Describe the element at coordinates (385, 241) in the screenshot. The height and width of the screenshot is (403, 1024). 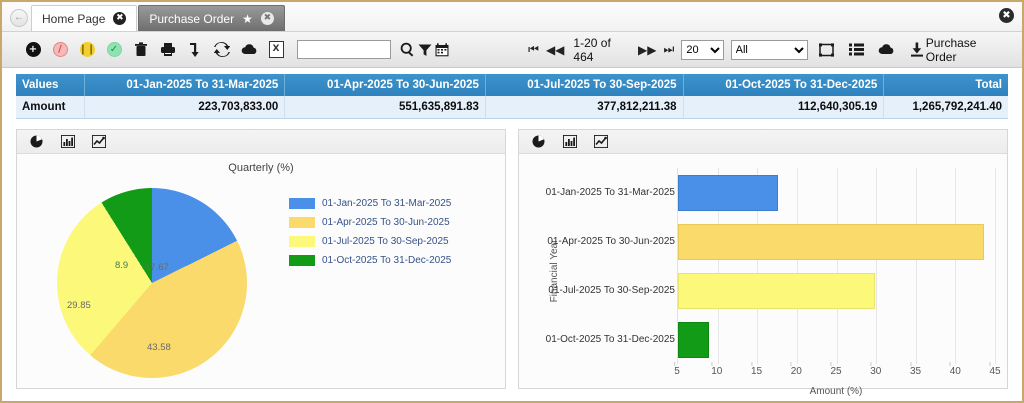
I see `legend-label-q3: 01-Jul-2025 To 30-Sep-2025` at that location.